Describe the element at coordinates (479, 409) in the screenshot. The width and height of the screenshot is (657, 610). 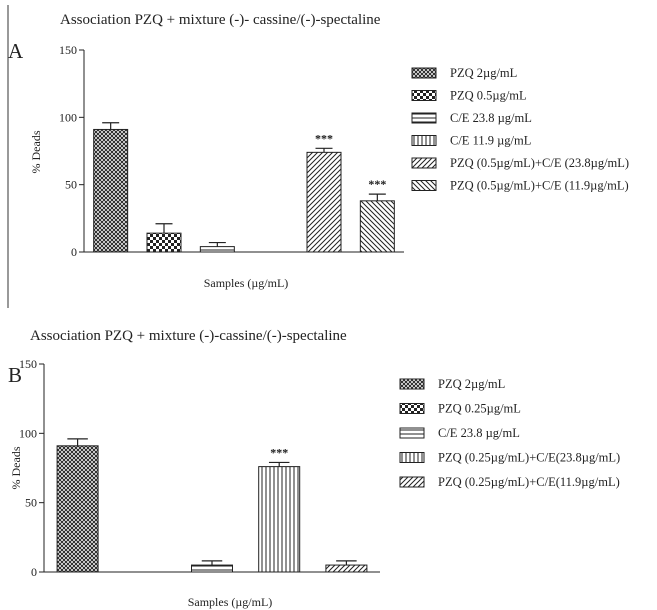
I see `chart-b-legend-label: PZQ 0.25µg/mL` at that location.